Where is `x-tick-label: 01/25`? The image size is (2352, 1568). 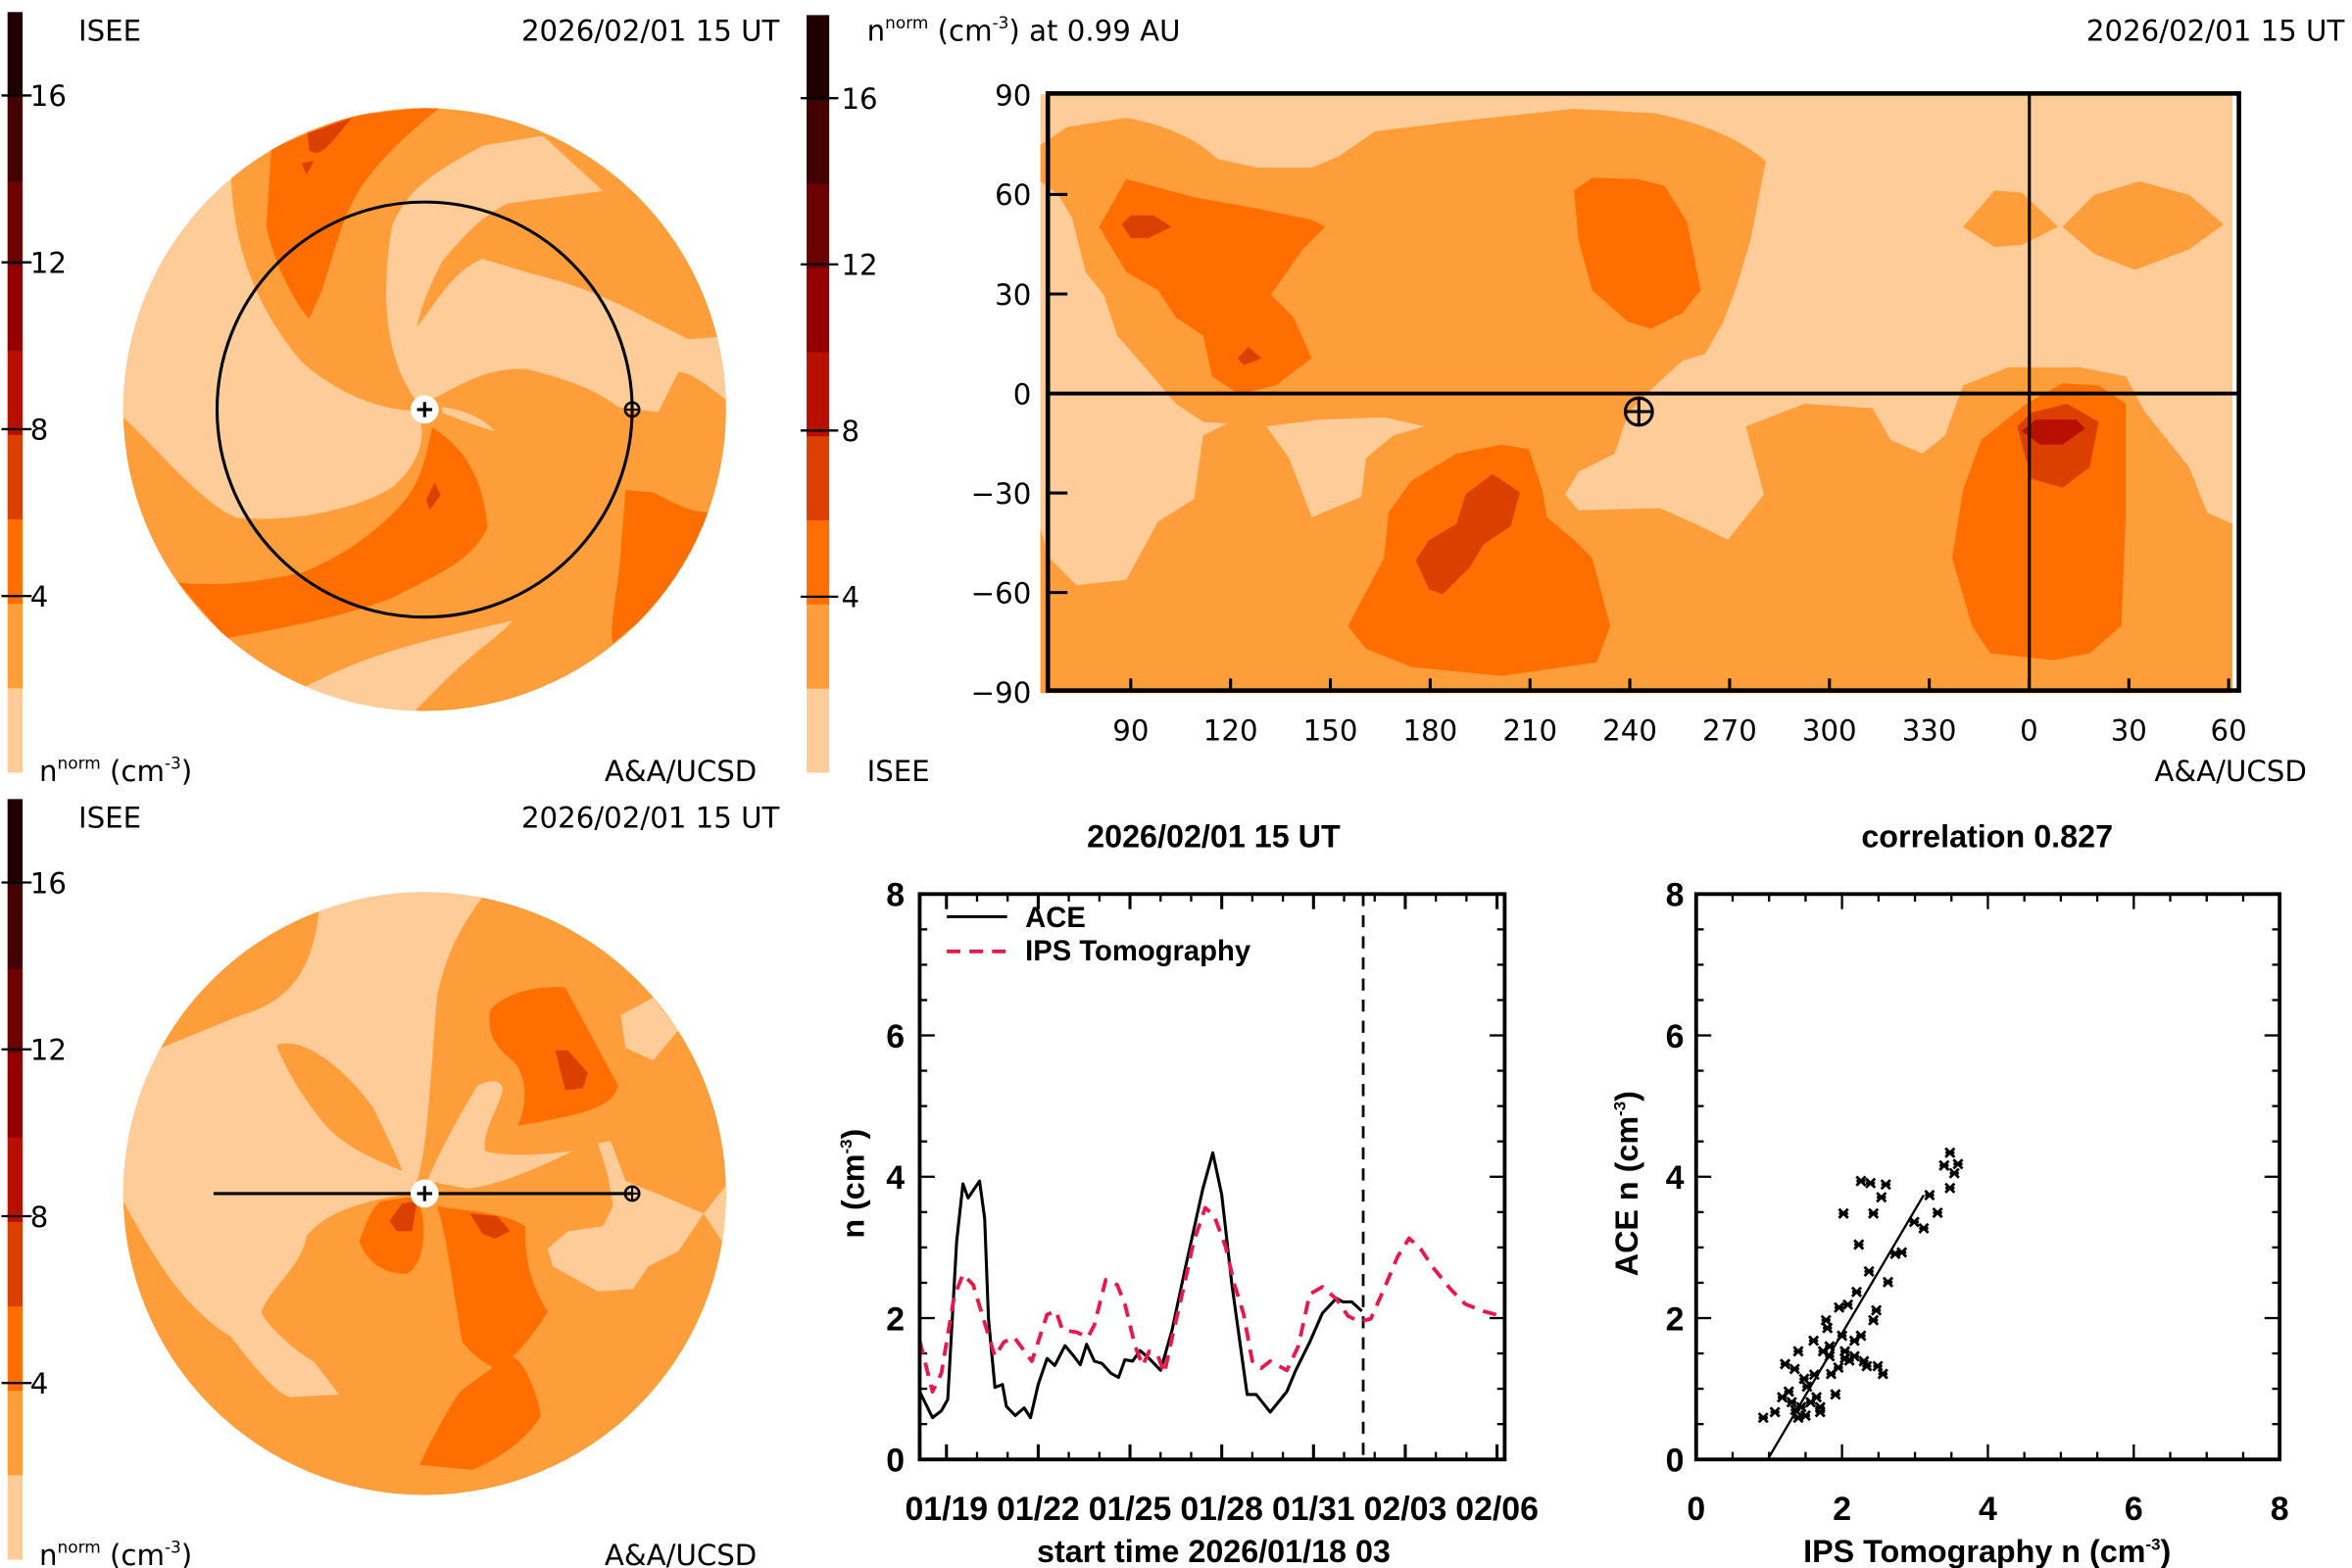
x-tick-label: 01/25 is located at coordinates (1130, 1509).